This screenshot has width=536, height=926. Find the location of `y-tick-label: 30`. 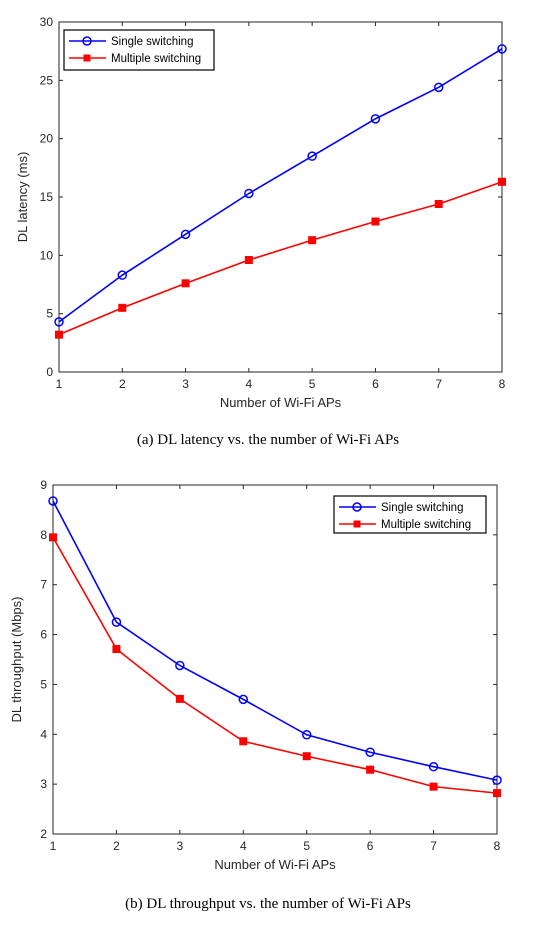

y-tick-label: 30 is located at coordinates (47, 22).